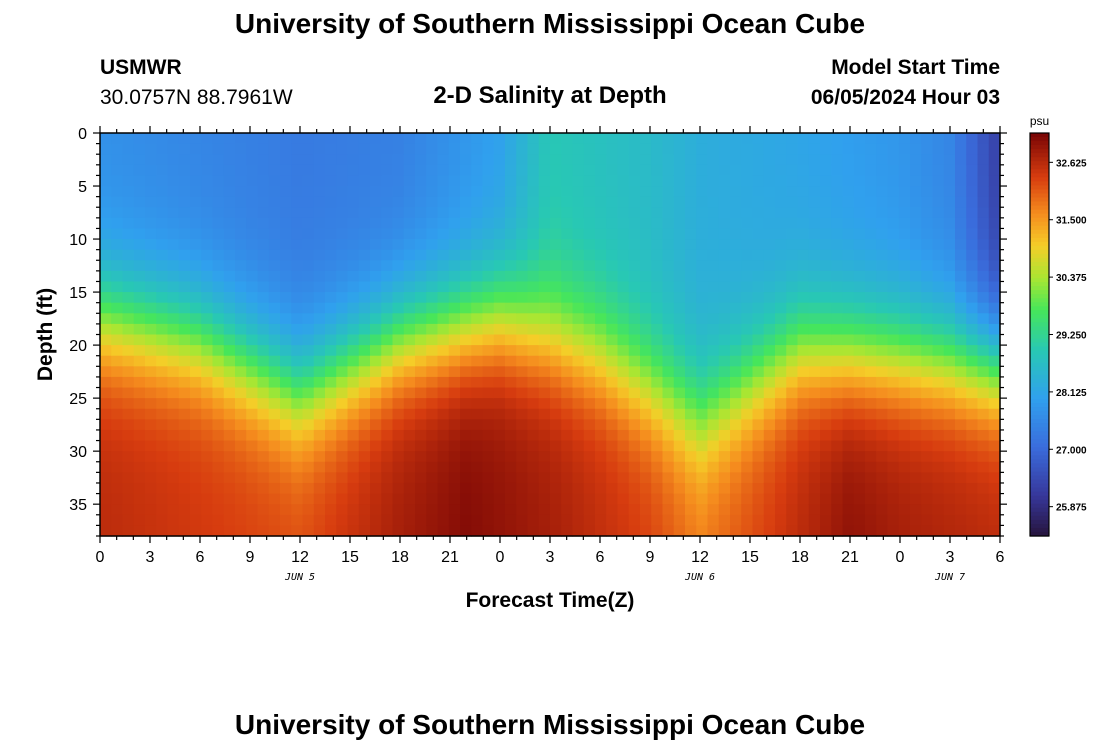 This screenshot has height=750, width=1100. I want to click on x-tick-label: 3, so click(550, 557).